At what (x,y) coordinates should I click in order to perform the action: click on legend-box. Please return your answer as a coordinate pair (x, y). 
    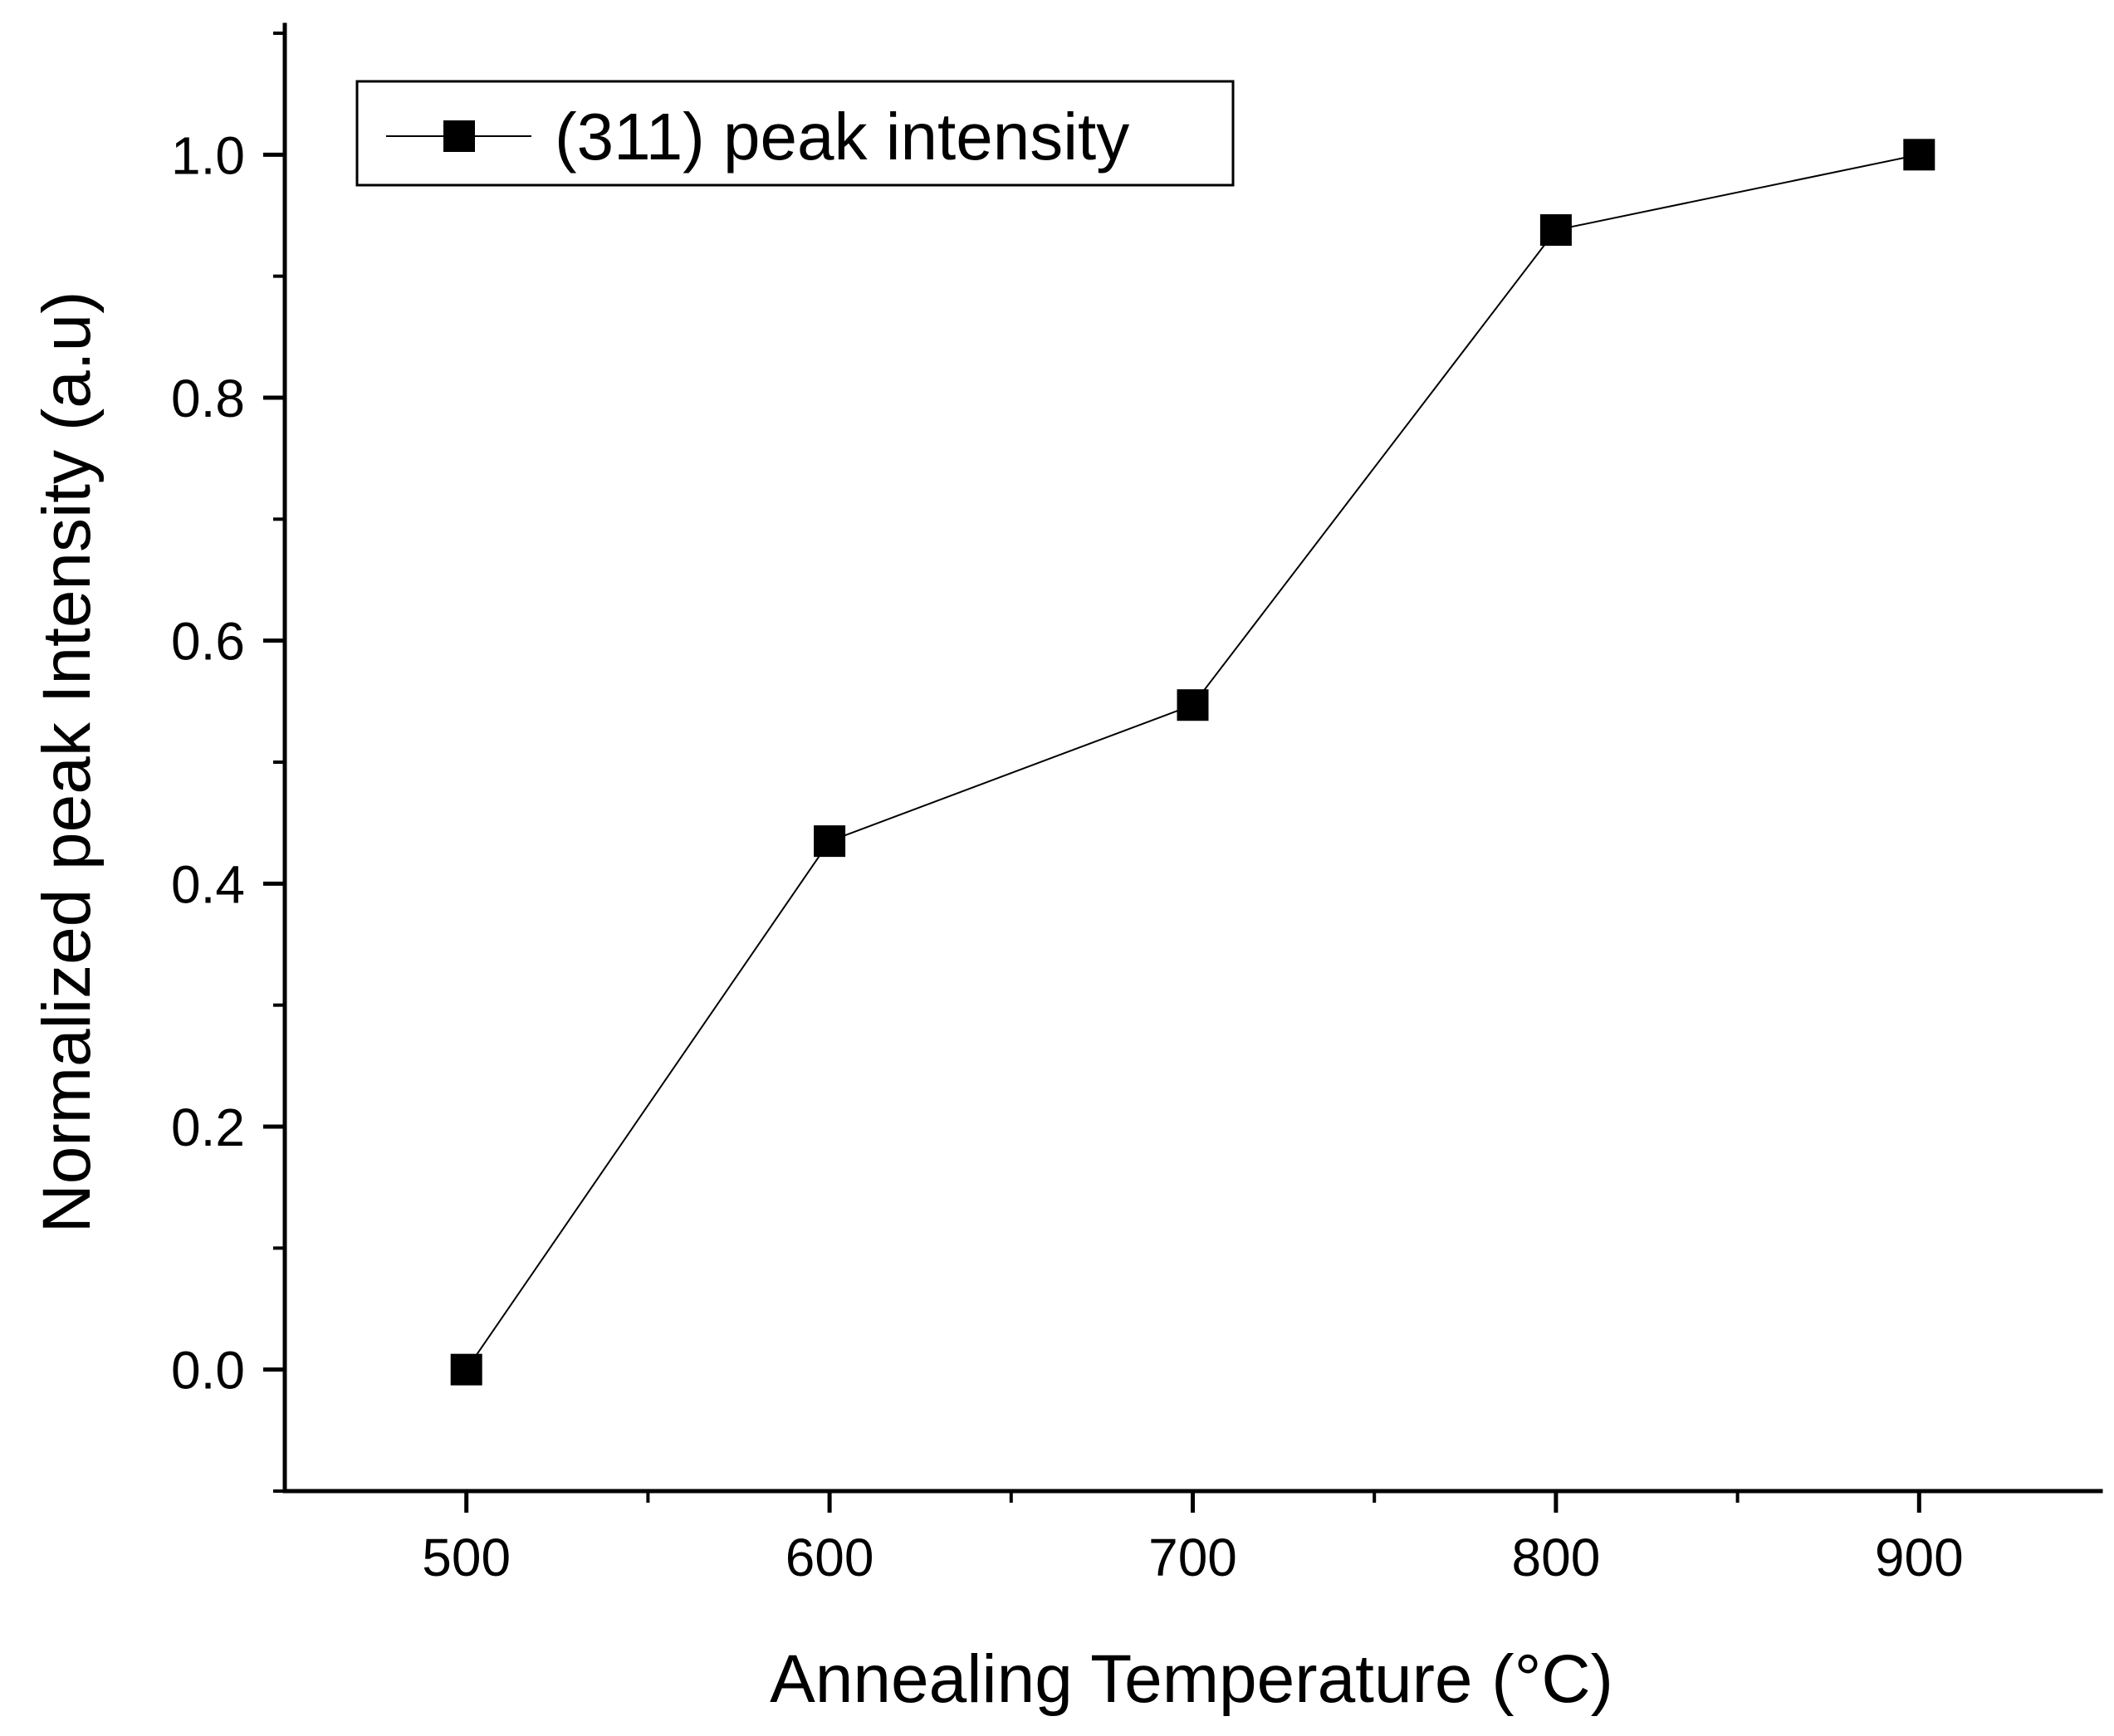
    Looking at the image, I should click on (795, 133).